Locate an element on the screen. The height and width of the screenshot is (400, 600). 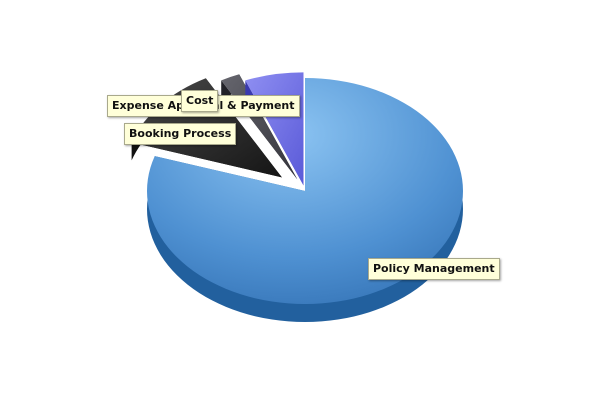
slice-label-cost: Cost is located at coordinates (200, 101).